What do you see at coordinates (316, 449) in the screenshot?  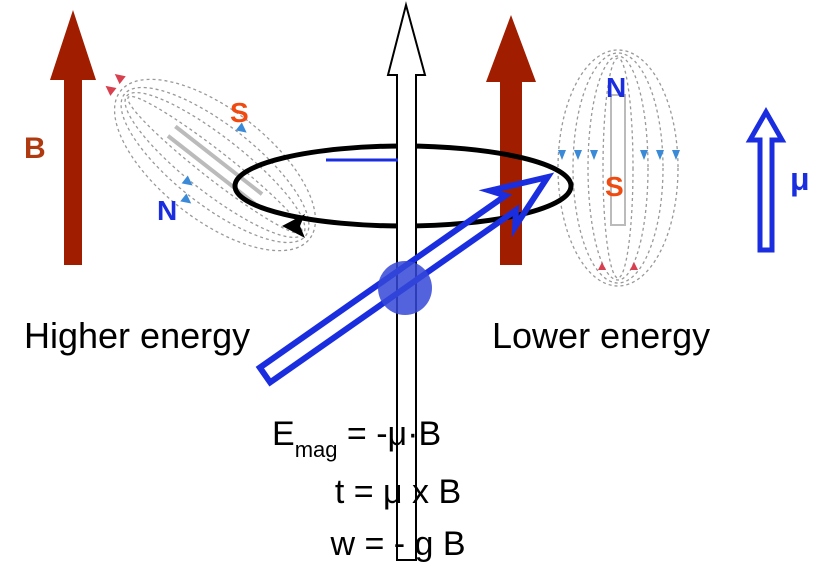 I see `equation-subscript: mag` at bounding box center [316, 449].